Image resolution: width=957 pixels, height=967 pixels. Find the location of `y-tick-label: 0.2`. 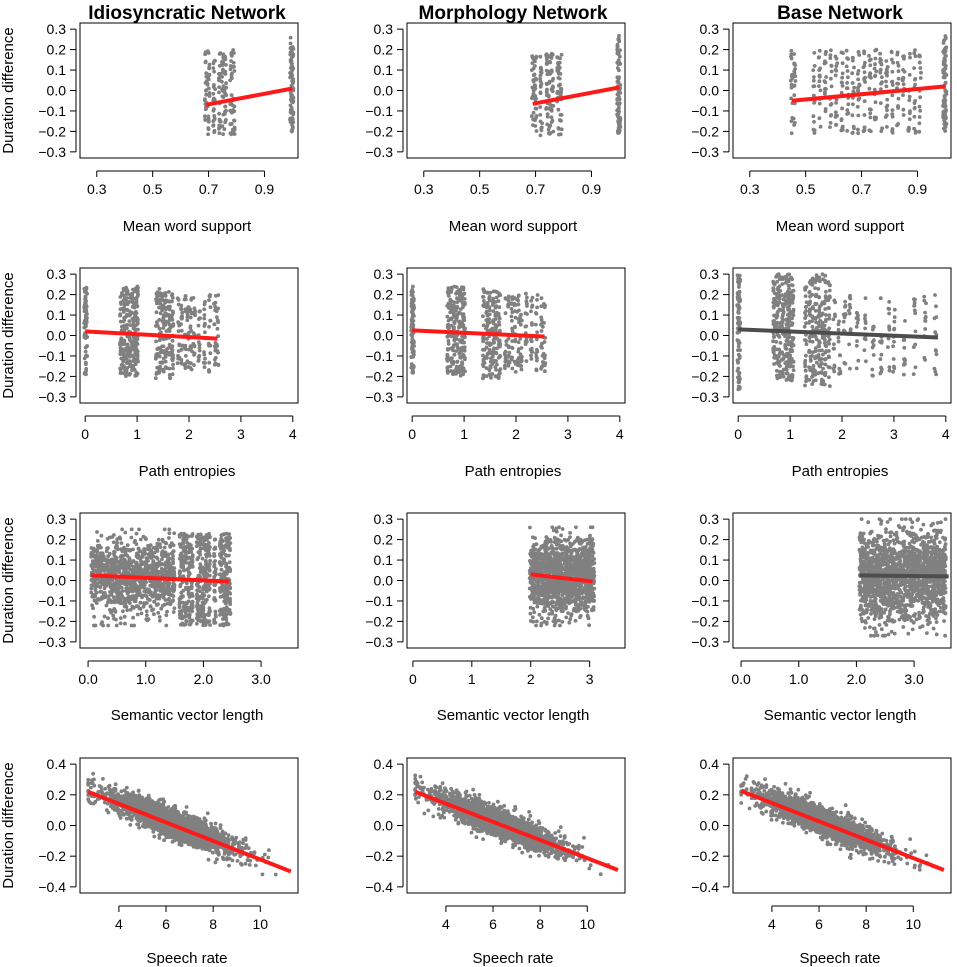

y-tick-label: 0.2 is located at coordinates (710, 295).